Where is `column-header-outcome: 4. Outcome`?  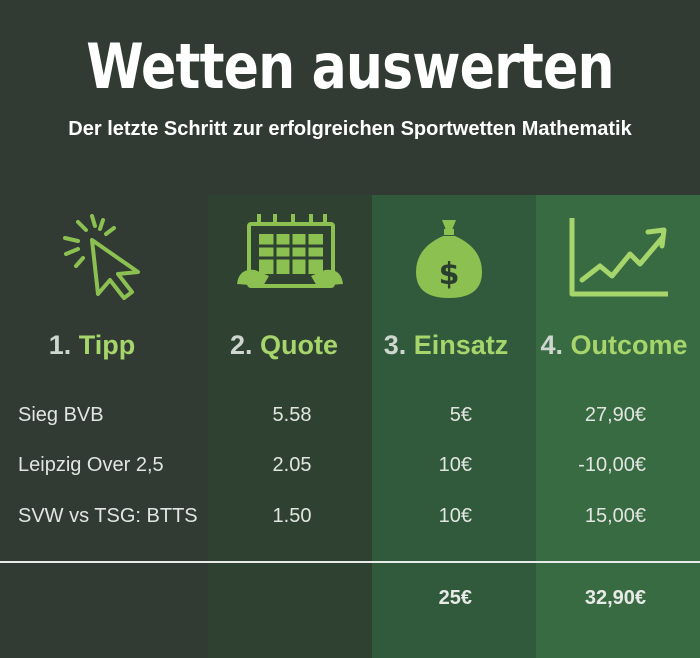 column-header-outcome: 4. Outcome is located at coordinates (614, 345).